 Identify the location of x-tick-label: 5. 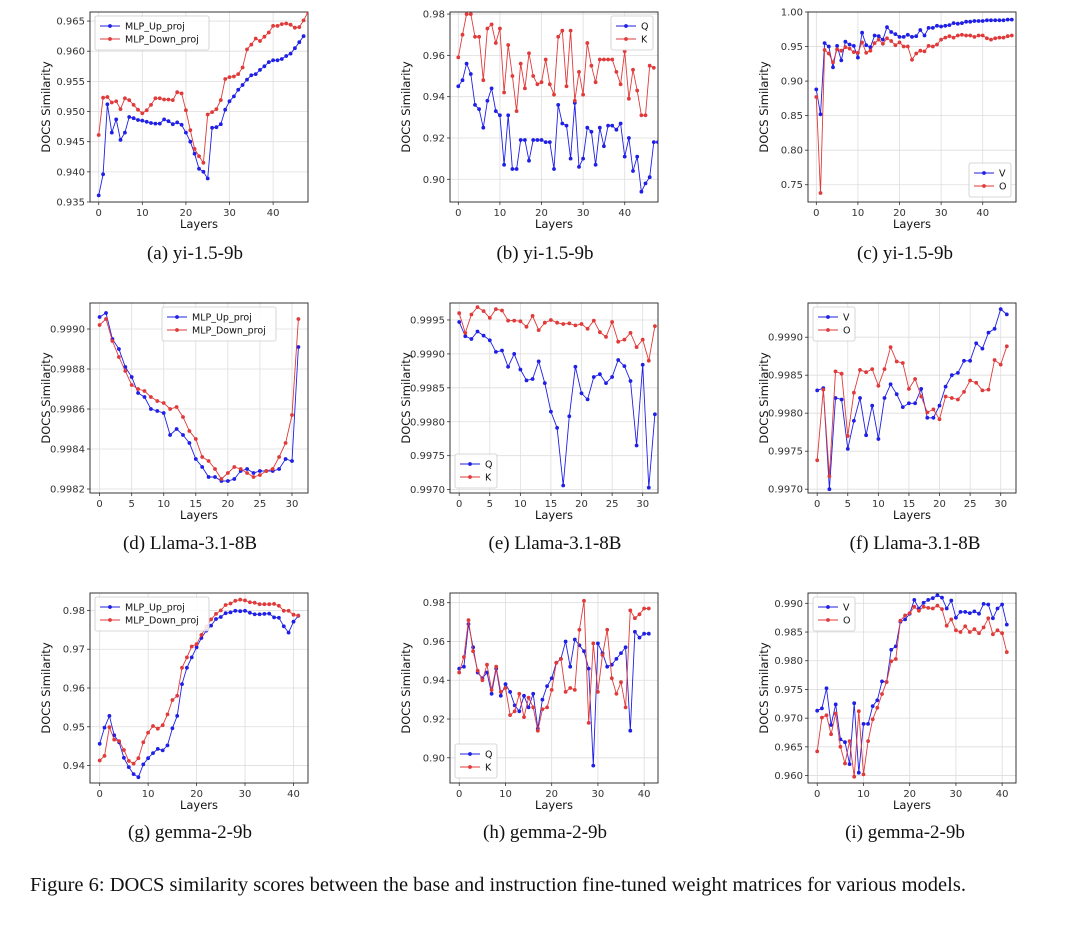
(131, 504).